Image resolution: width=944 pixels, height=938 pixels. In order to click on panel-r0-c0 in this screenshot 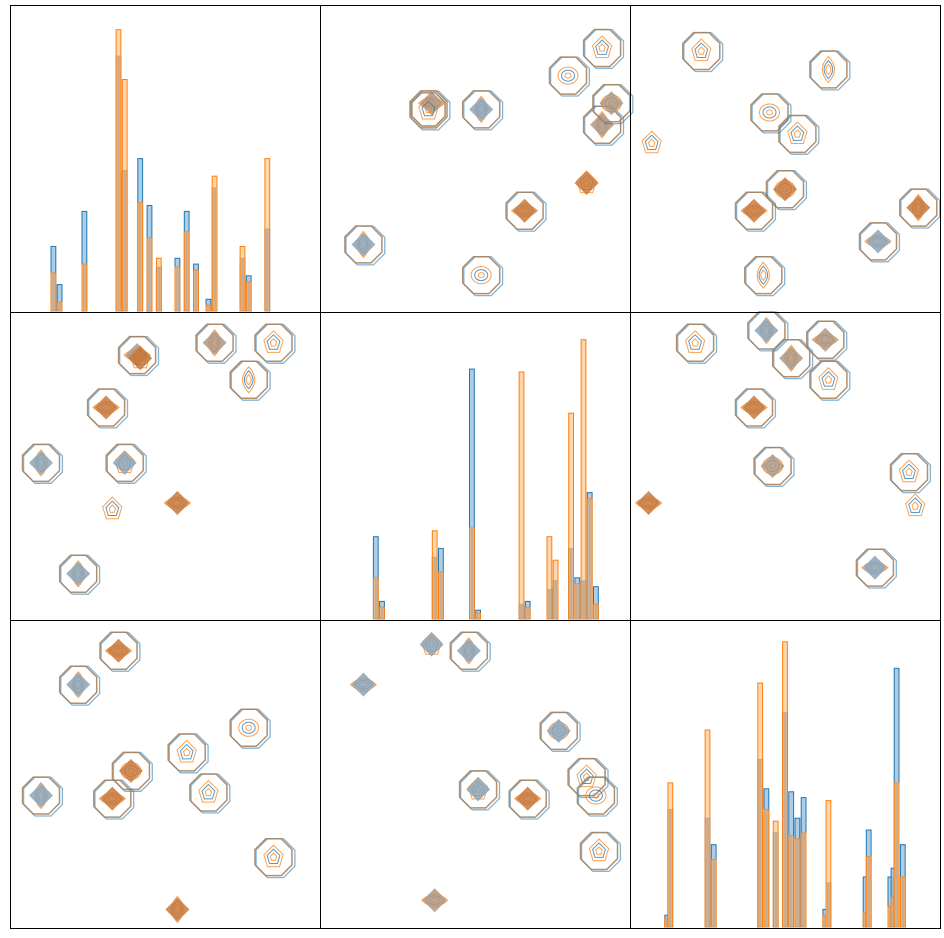, I will do `click(165, 159)`.